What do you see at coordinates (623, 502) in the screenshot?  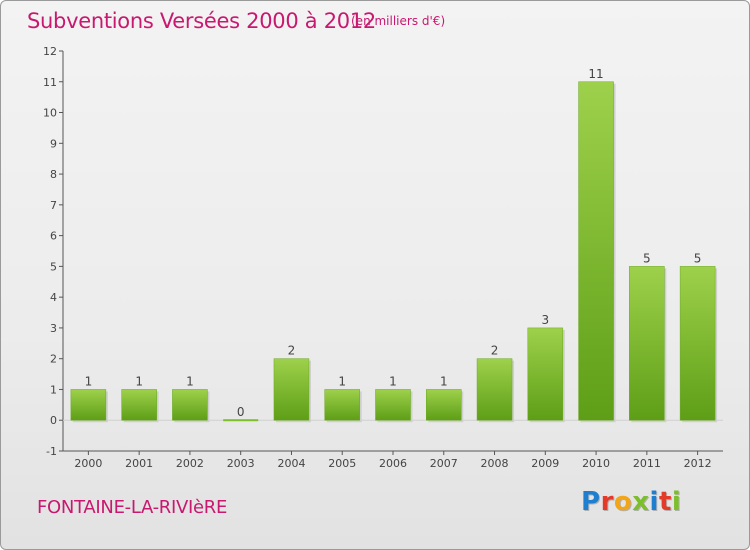 I see `logo-letter: o` at bounding box center [623, 502].